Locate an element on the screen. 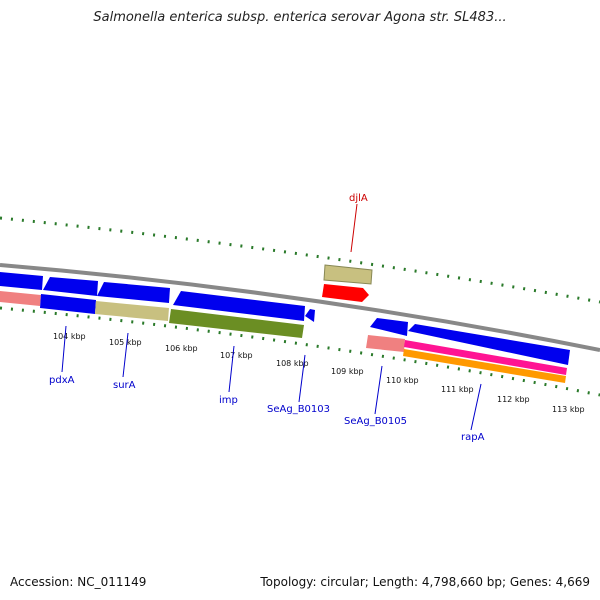  gene-label-imp: imp is located at coordinates (228, 400).